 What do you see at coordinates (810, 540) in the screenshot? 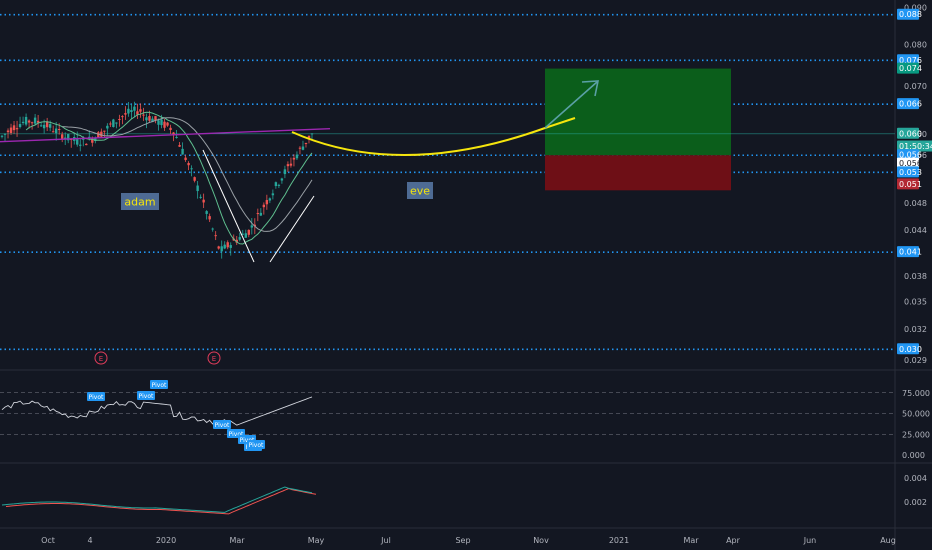
I see `time-tick-label: Jun` at bounding box center [810, 540].